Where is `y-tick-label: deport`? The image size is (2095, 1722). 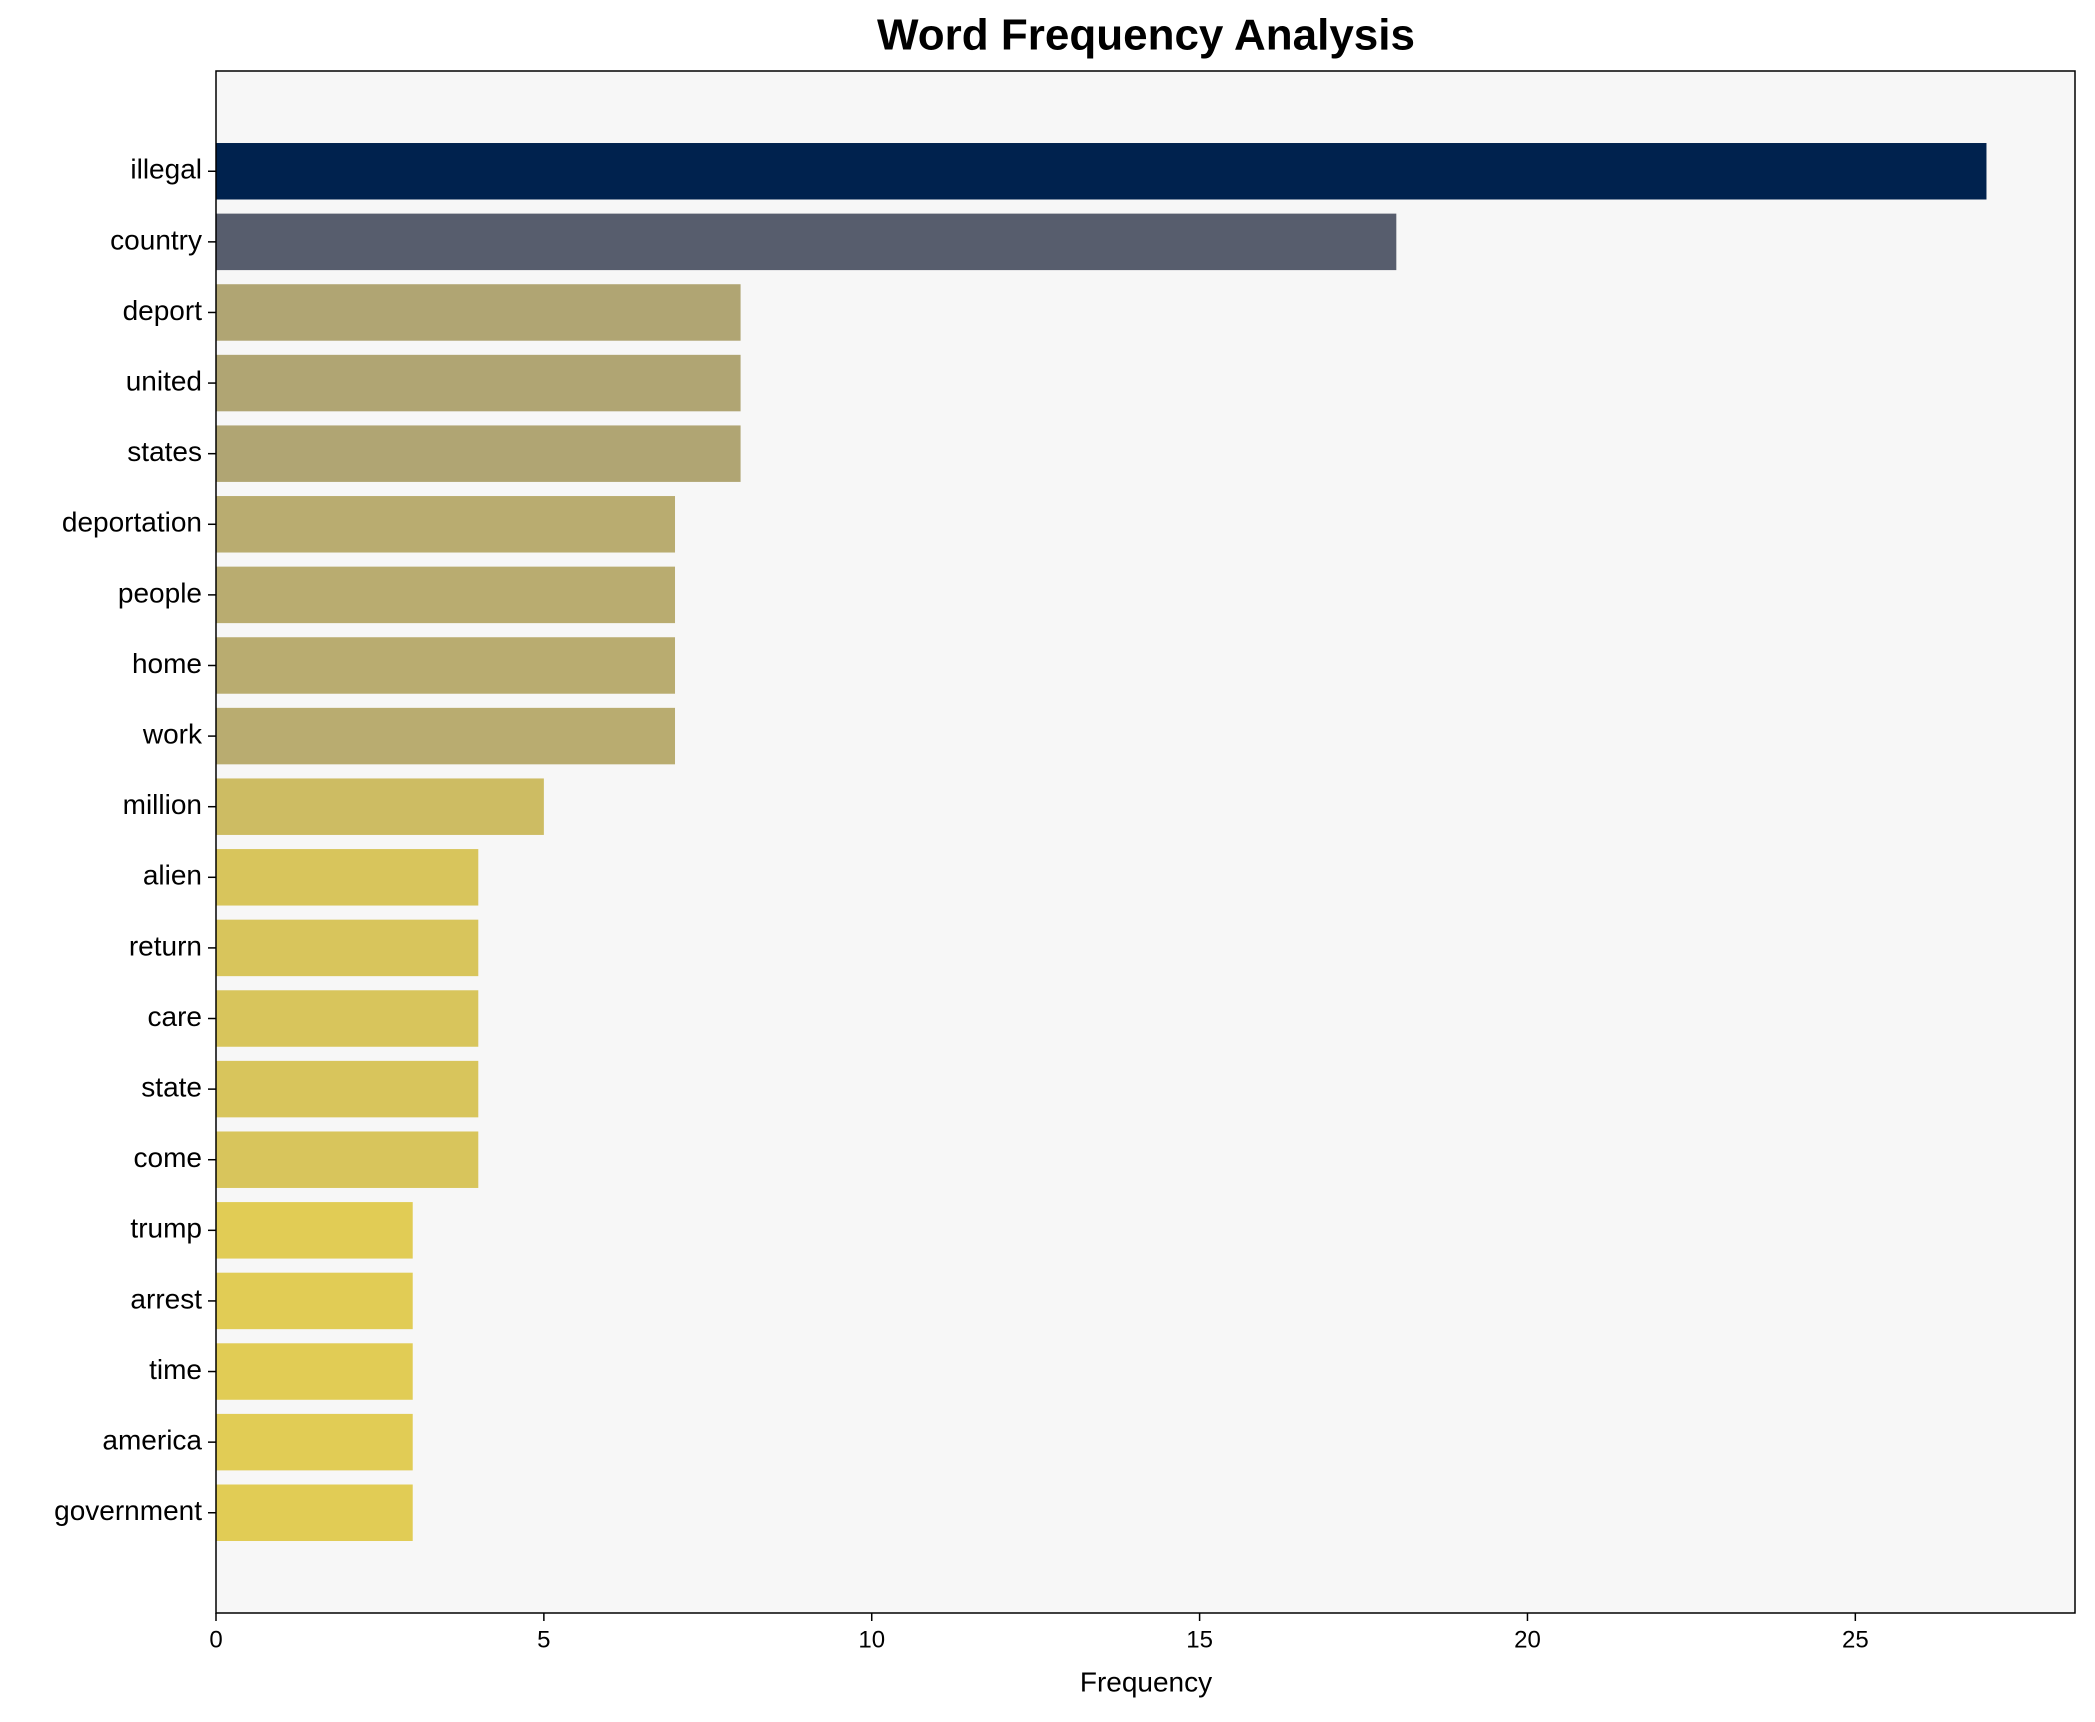
y-tick-label: deport is located at coordinates (163, 310).